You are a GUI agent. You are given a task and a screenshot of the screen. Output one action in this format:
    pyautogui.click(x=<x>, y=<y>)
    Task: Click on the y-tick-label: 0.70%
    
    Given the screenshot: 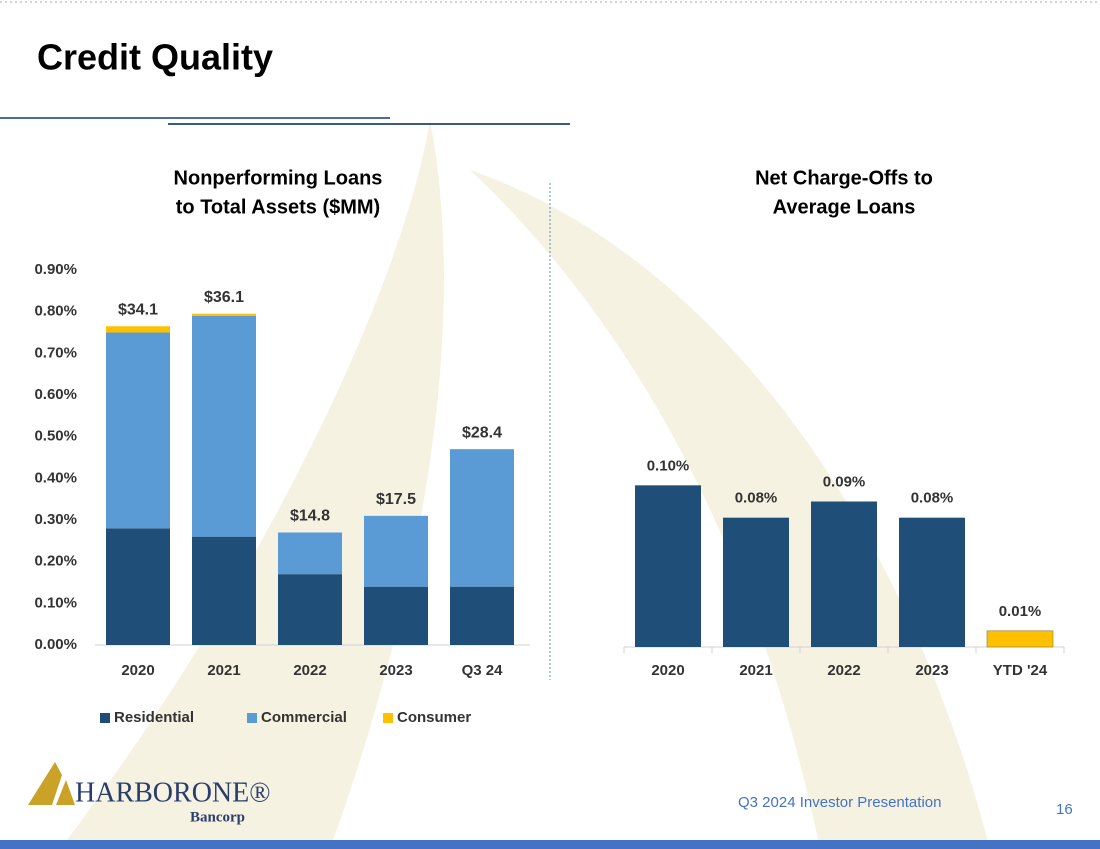 What is the action you would take?
    pyautogui.click(x=55, y=352)
    